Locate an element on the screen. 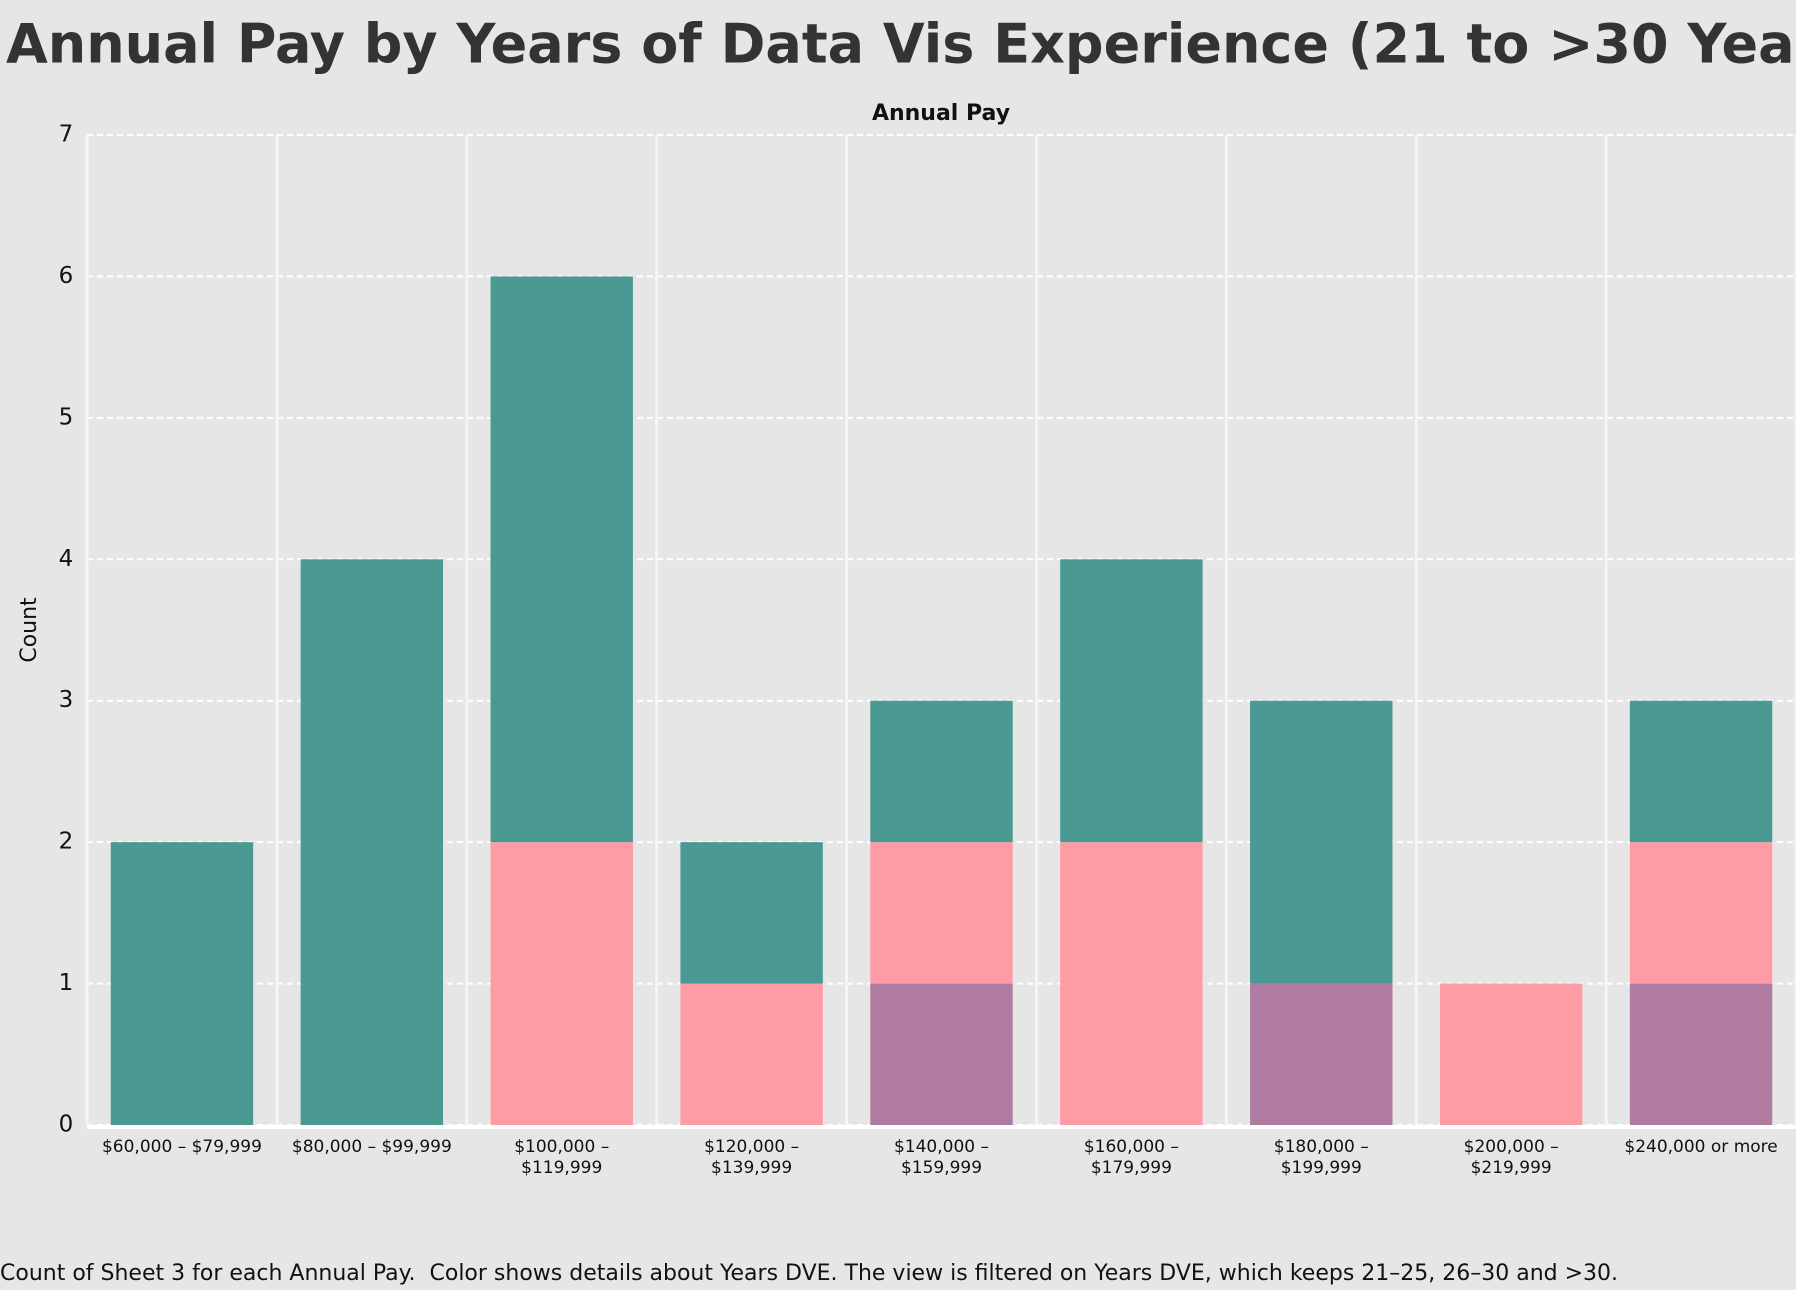 This screenshot has width=1796, height=1290. y-axis-label: Count is located at coordinates (29, 630).